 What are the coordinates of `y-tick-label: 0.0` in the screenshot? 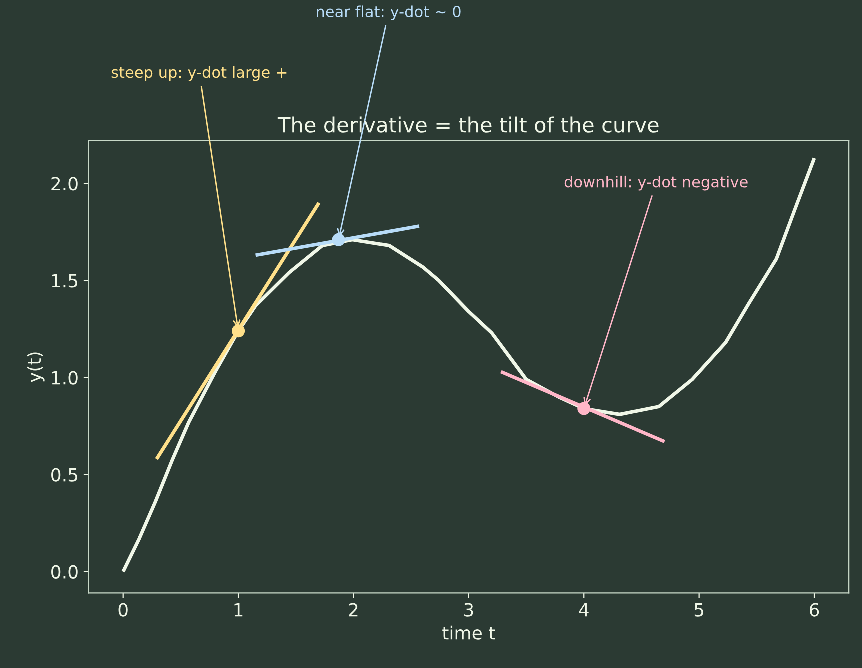 It's located at (65, 572).